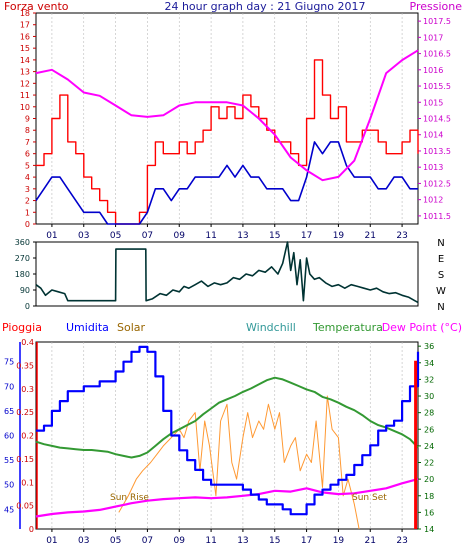  I want to click on panel3-rain-tick-label: 0.3, so click(27, 389).